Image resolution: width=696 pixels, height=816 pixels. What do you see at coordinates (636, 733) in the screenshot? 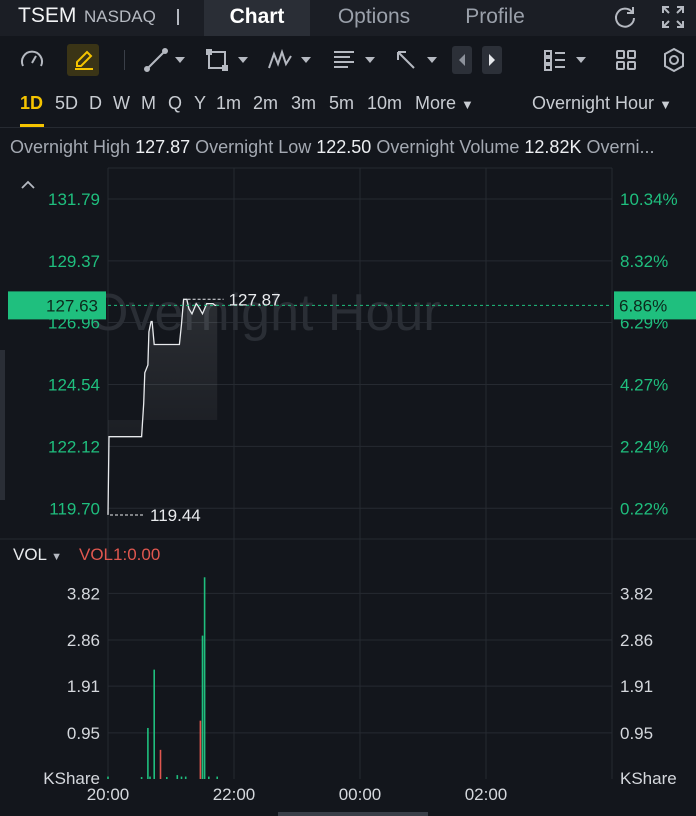
I see `volume-tick-label: 0.95` at bounding box center [636, 733].